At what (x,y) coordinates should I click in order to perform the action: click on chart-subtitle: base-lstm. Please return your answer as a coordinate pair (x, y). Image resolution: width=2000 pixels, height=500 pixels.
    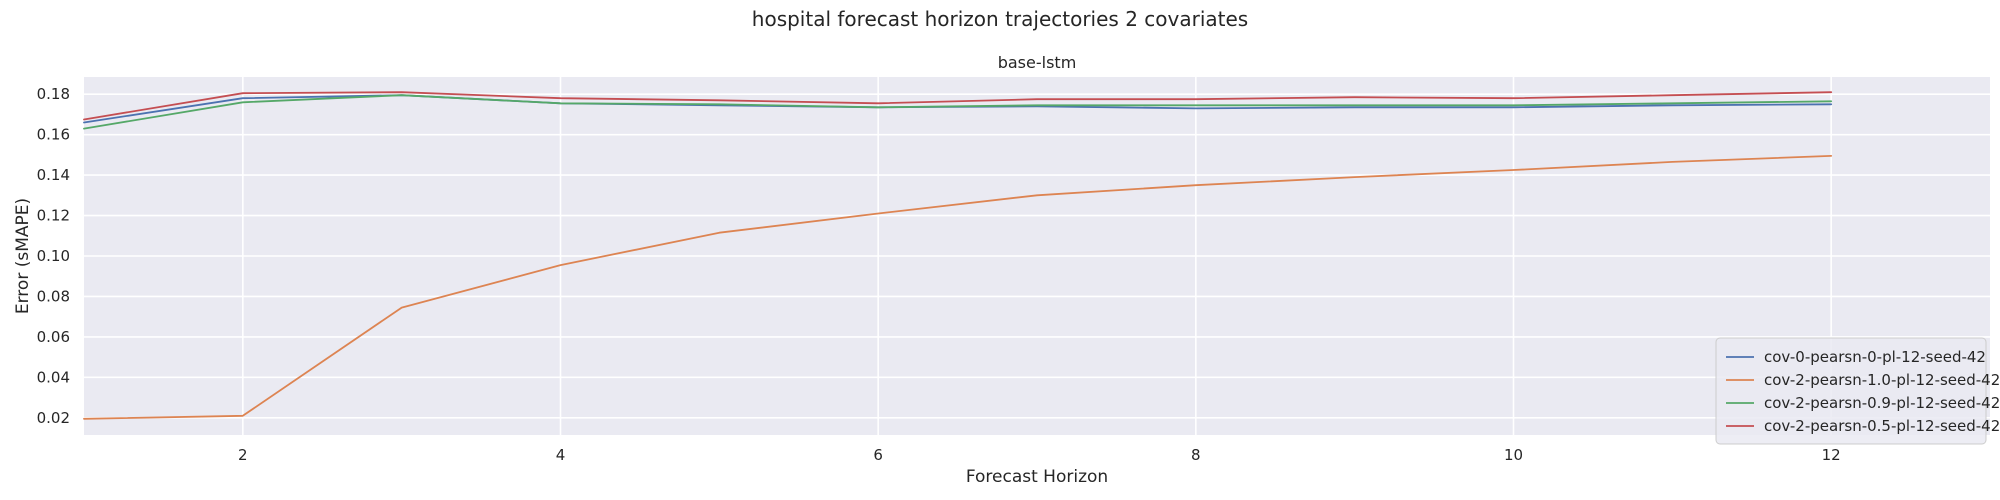
    Looking at the image, I should click on (1037, 62).